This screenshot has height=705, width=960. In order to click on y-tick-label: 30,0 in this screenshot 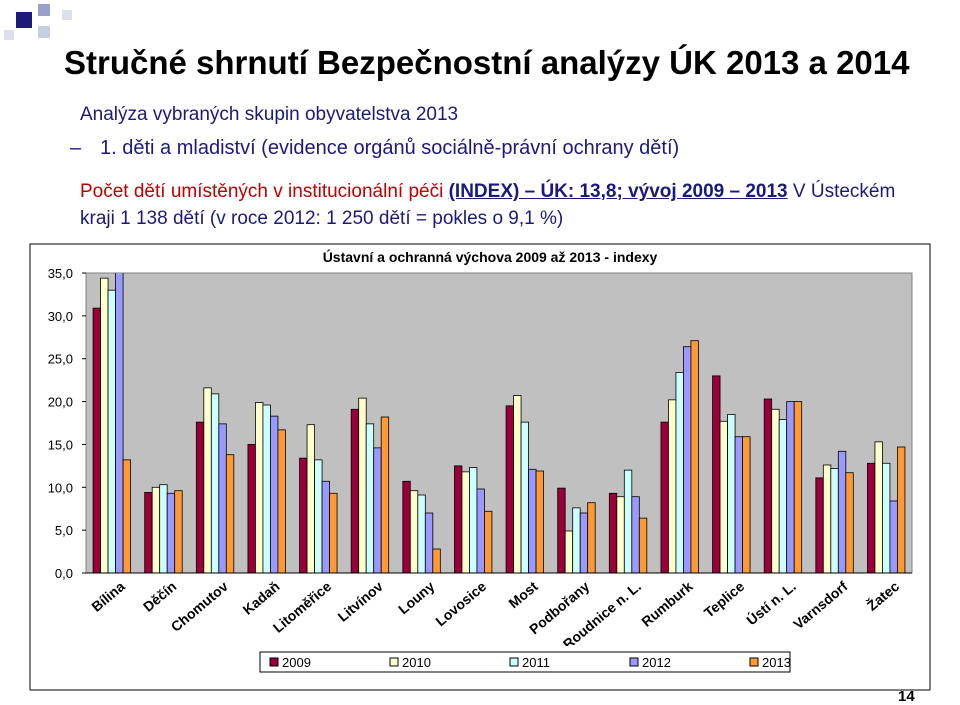, I will do `click(60, 316)`.